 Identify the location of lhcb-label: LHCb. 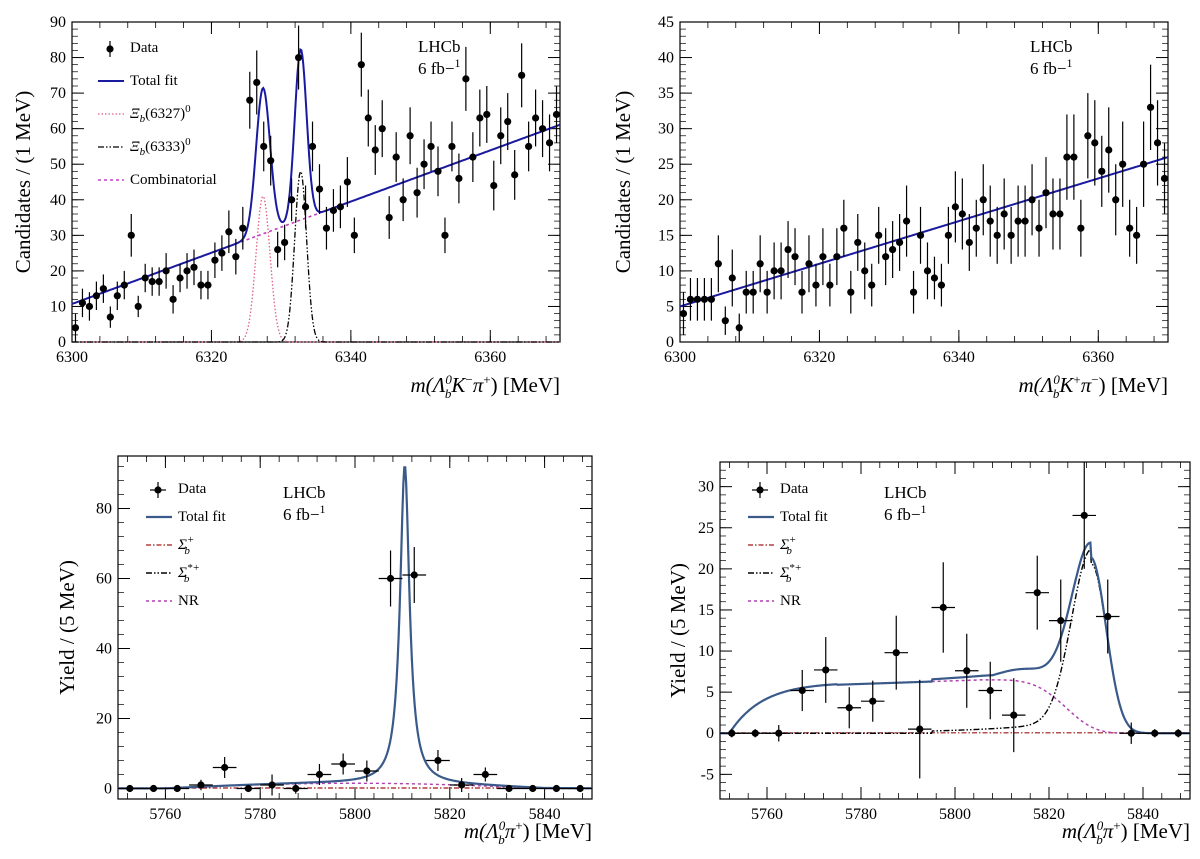
(304, 492).